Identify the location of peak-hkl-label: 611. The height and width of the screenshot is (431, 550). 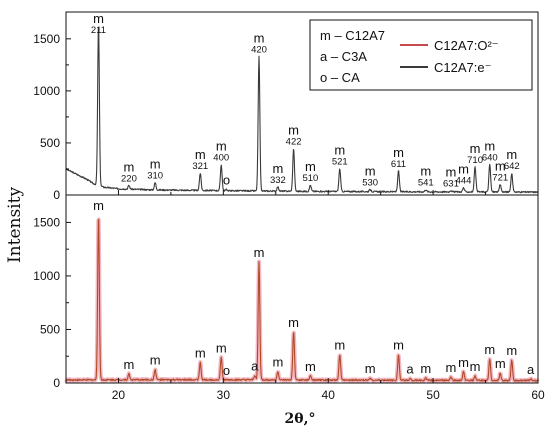
(398, 164).